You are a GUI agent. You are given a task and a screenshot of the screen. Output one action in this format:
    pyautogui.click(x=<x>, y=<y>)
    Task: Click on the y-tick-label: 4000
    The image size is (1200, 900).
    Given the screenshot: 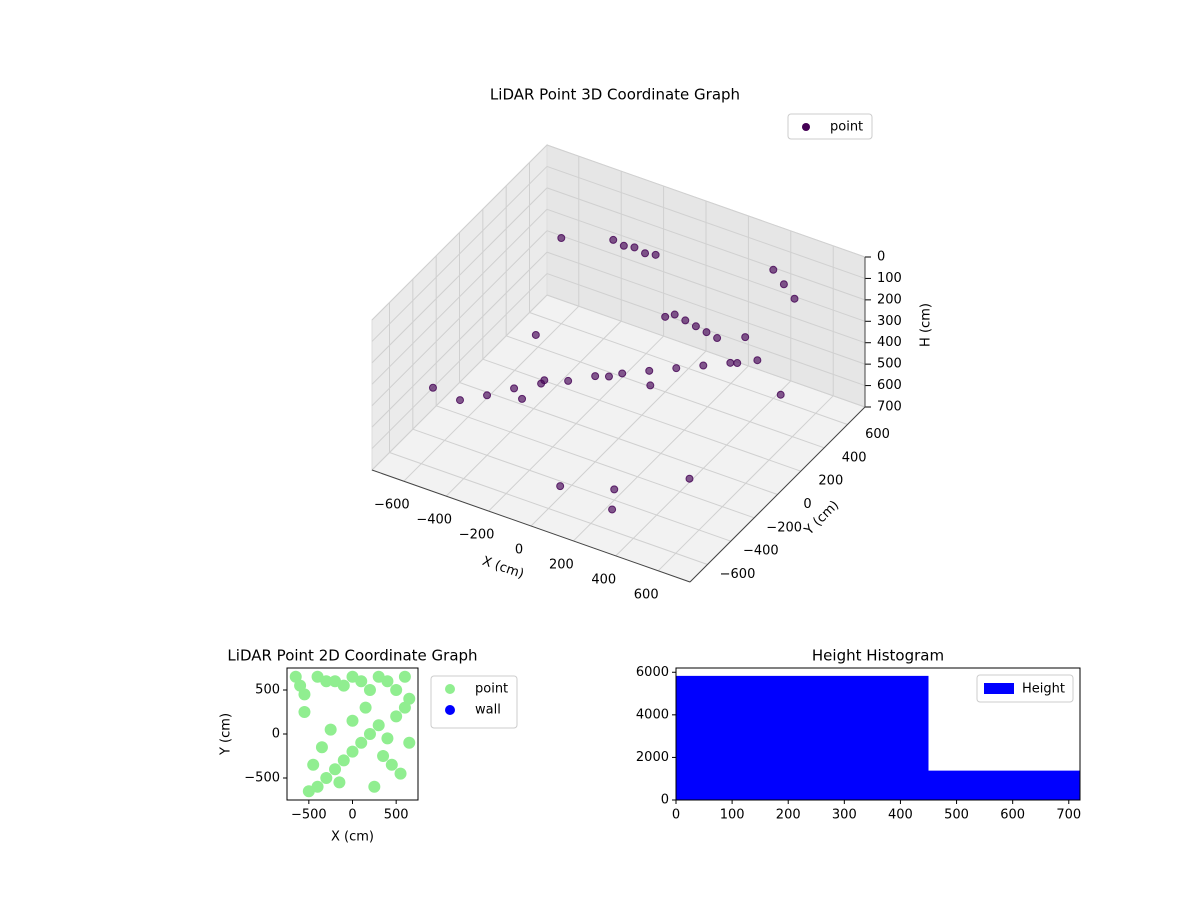 What is the action you would take?
    pyautogui.click(x=652, y=714)
    